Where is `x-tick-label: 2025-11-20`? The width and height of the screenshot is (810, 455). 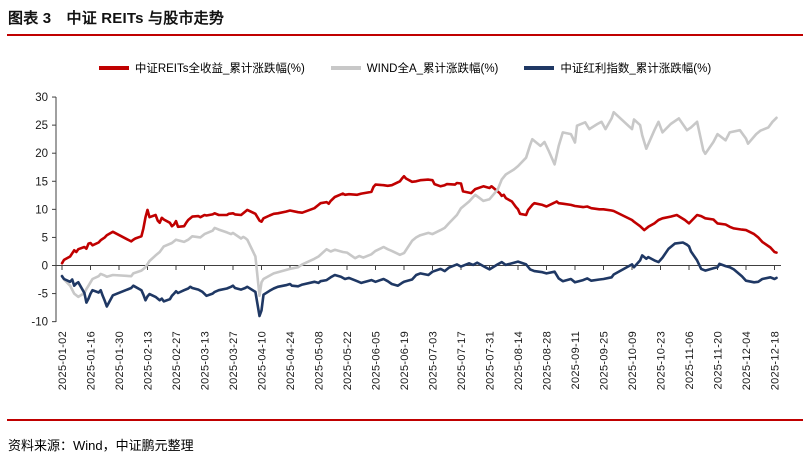 x-tick-label: 2025-11-20 is located at coordinates (719, 360).